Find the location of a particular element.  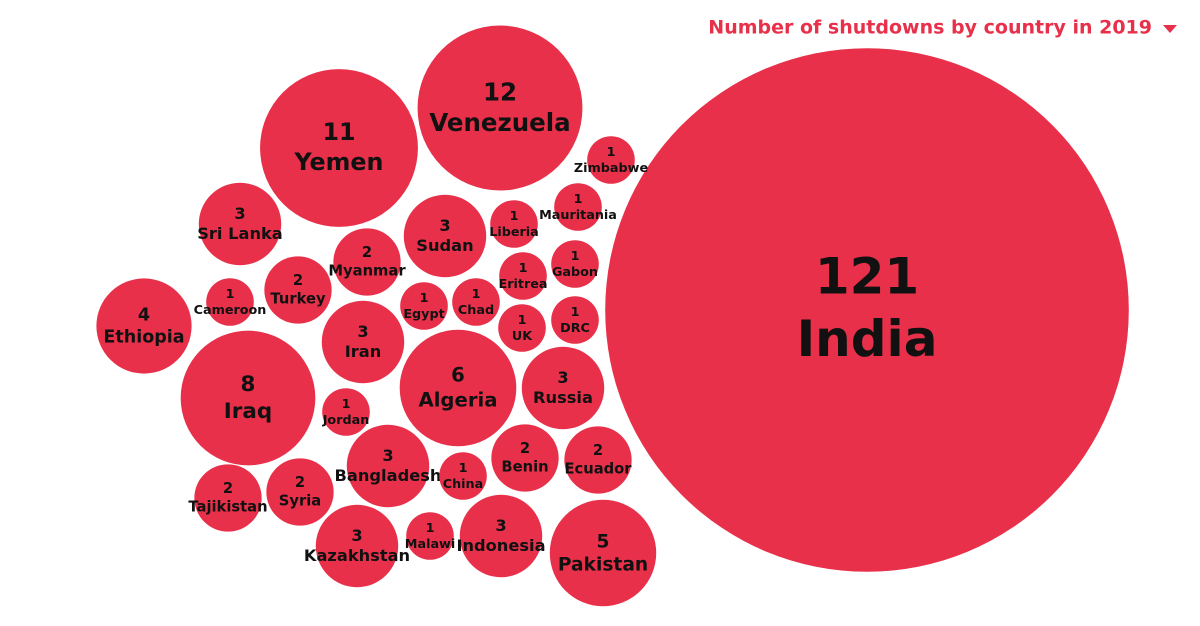

bubble-label: China is located at coordinates (463, 484).